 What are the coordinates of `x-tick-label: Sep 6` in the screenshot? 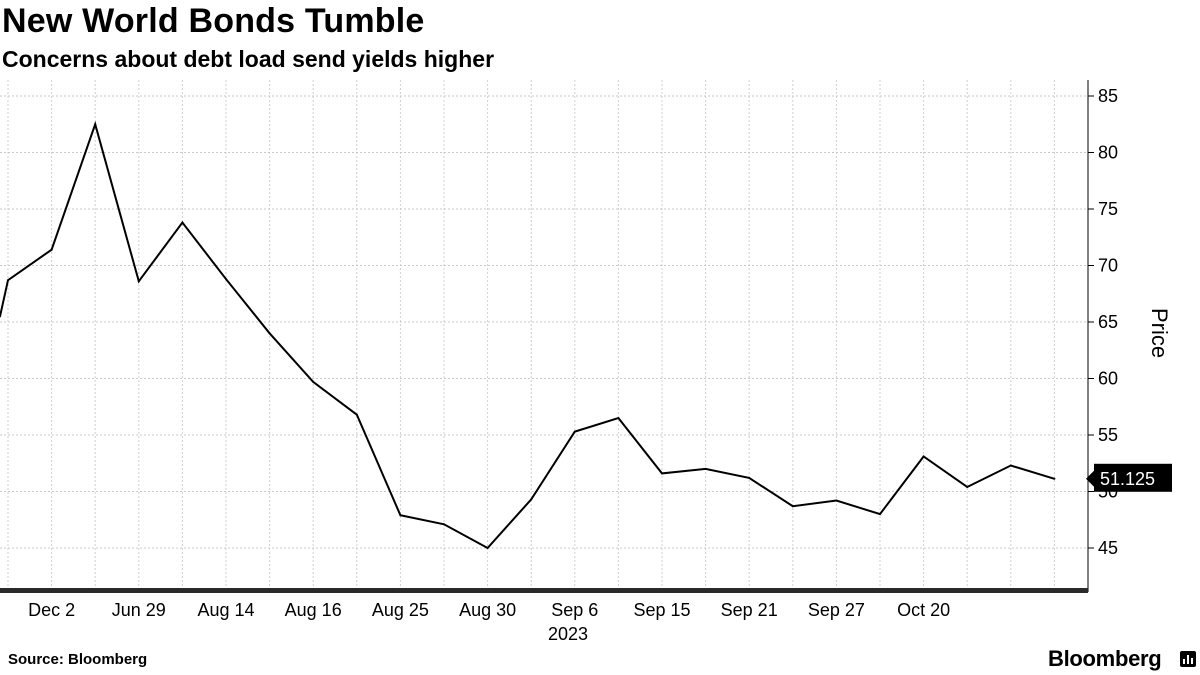 It's located at (574, 610).